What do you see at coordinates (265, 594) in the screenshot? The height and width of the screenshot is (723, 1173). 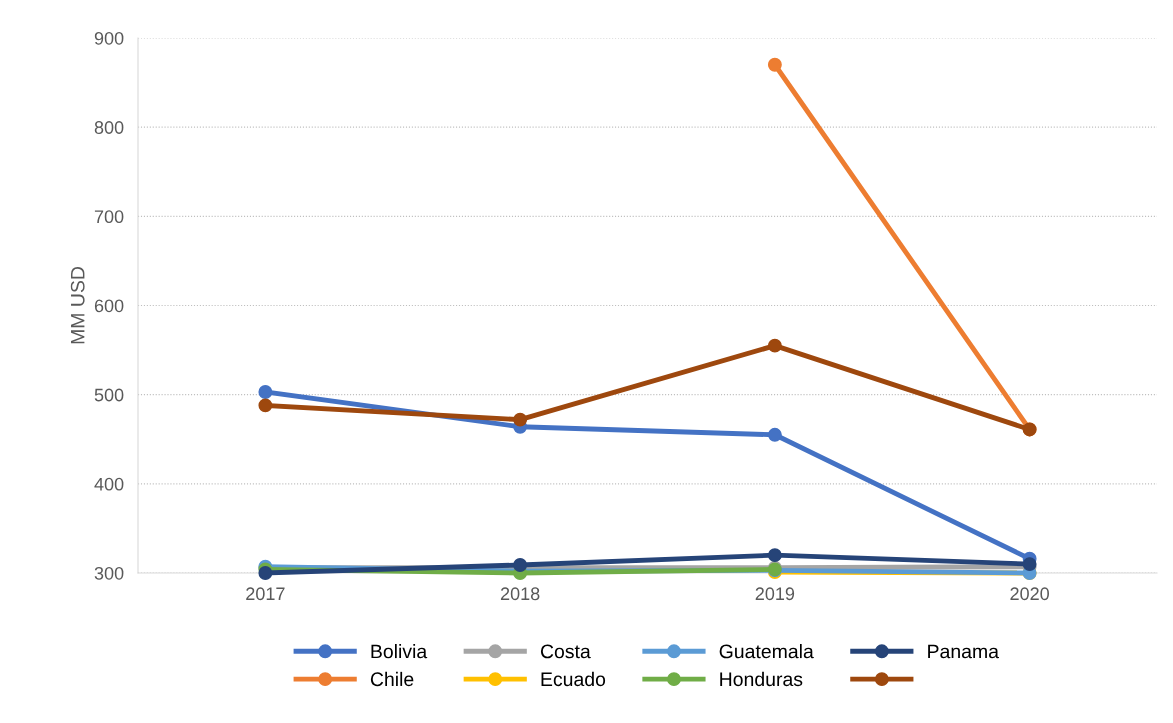 I see `x-tick-label: 2017` at bounding box center [265, 594].